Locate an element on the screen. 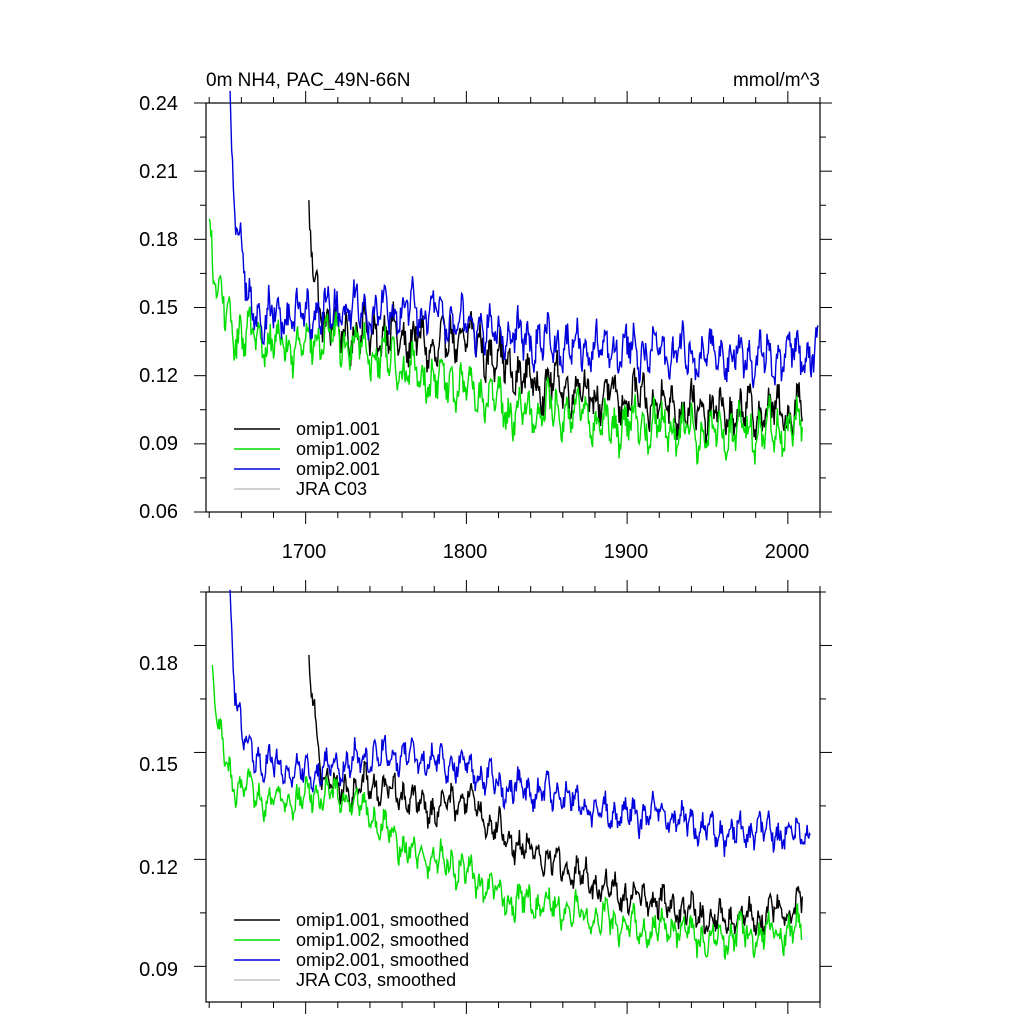 This screenshot has height=1024, width=1024. top-xtick-label: 1800 is located at coordinates (465, 552).